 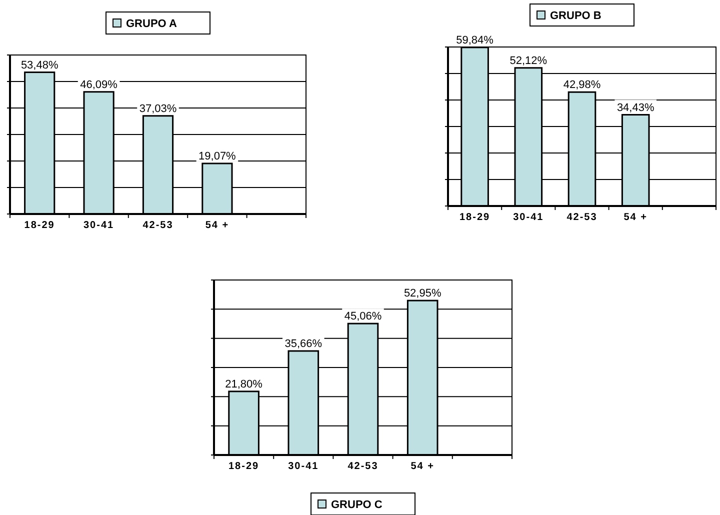 I want to click on data-label: 21,80%, so click(x=244, y=384).